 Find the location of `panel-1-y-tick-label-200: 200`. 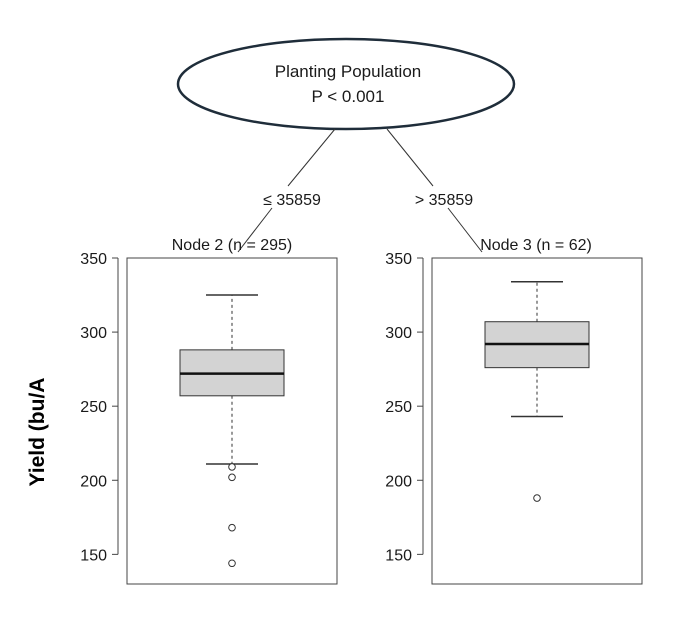

panel-1-y-tick-label-200: 200 is located at coordinates (93, 481).